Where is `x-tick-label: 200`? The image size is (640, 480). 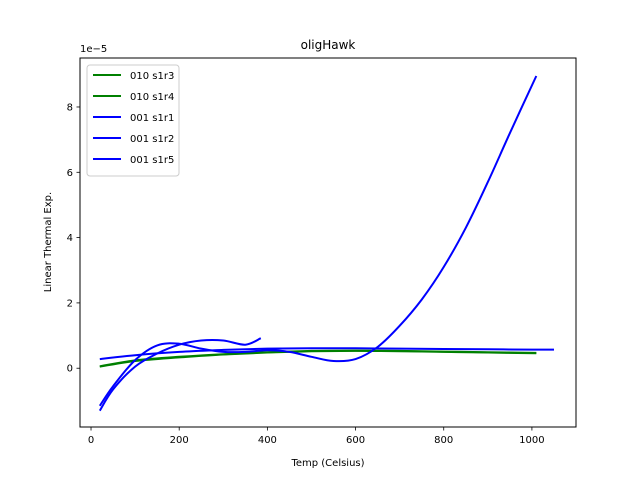 x-tick-label: 200 is located at coordinates (179, 440).